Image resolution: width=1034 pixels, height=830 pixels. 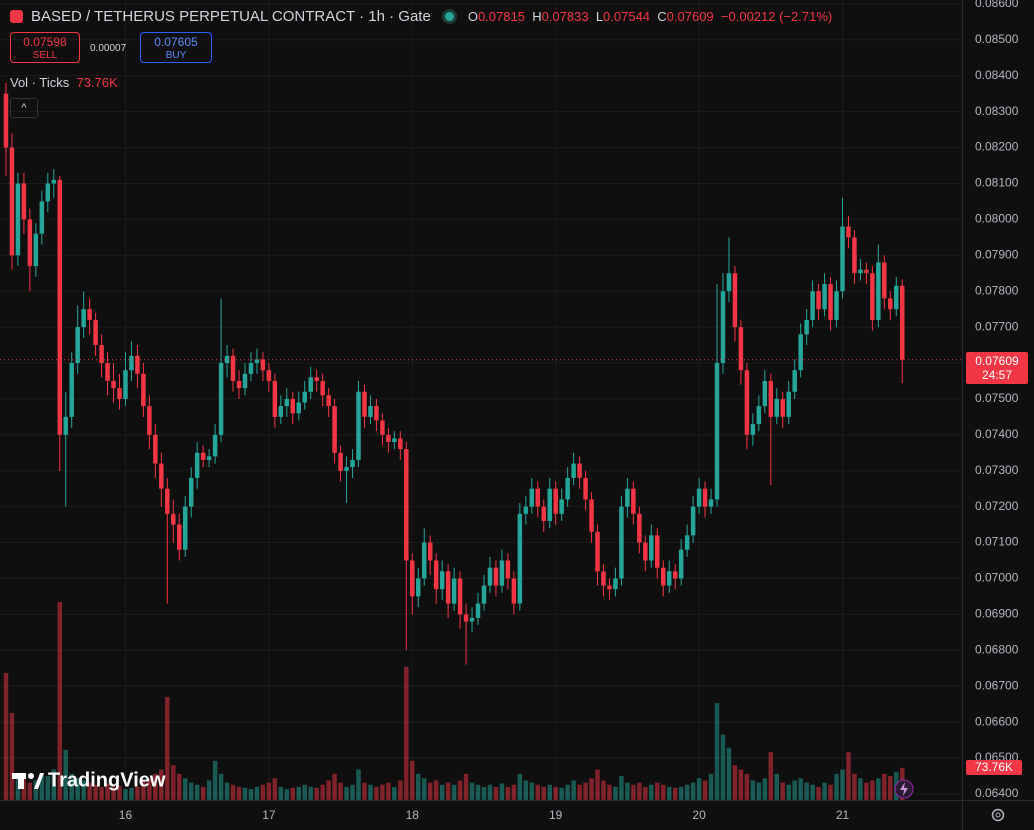 What do you see at coordinates (45, 55) in the screenshot?
I see `sell-label: SELL` at bounding box center [45, 55].